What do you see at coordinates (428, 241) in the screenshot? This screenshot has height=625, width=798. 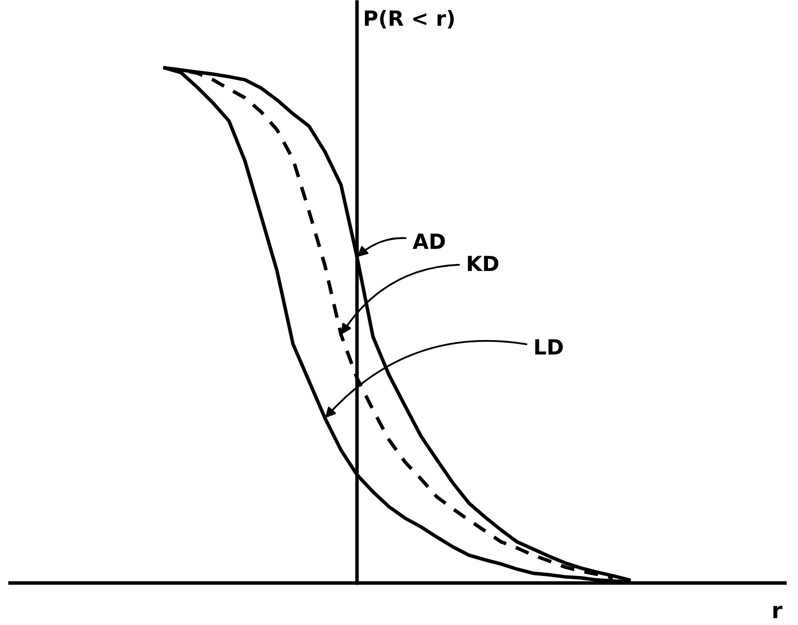 I see `annotation: AD` at bounding box center [428, 241].